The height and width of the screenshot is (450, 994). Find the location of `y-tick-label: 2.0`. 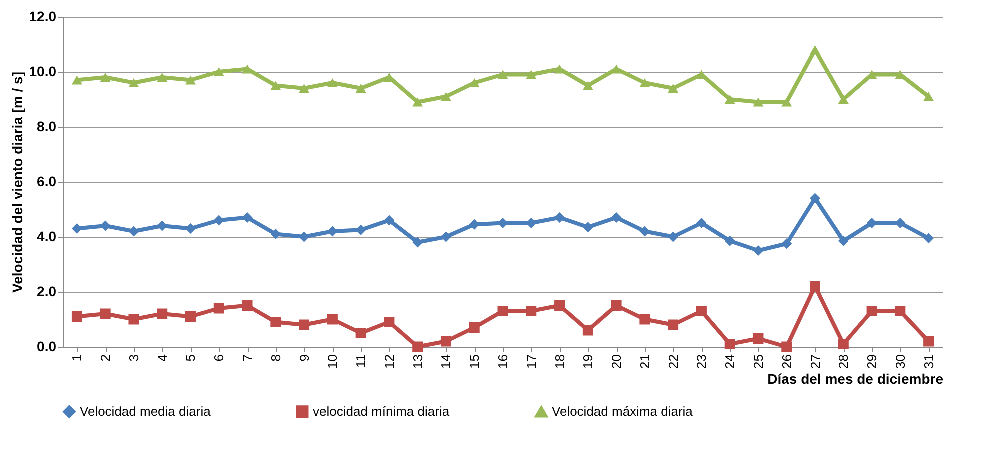

y-tick-label: 2.0 is located at coordinates (47, 292).